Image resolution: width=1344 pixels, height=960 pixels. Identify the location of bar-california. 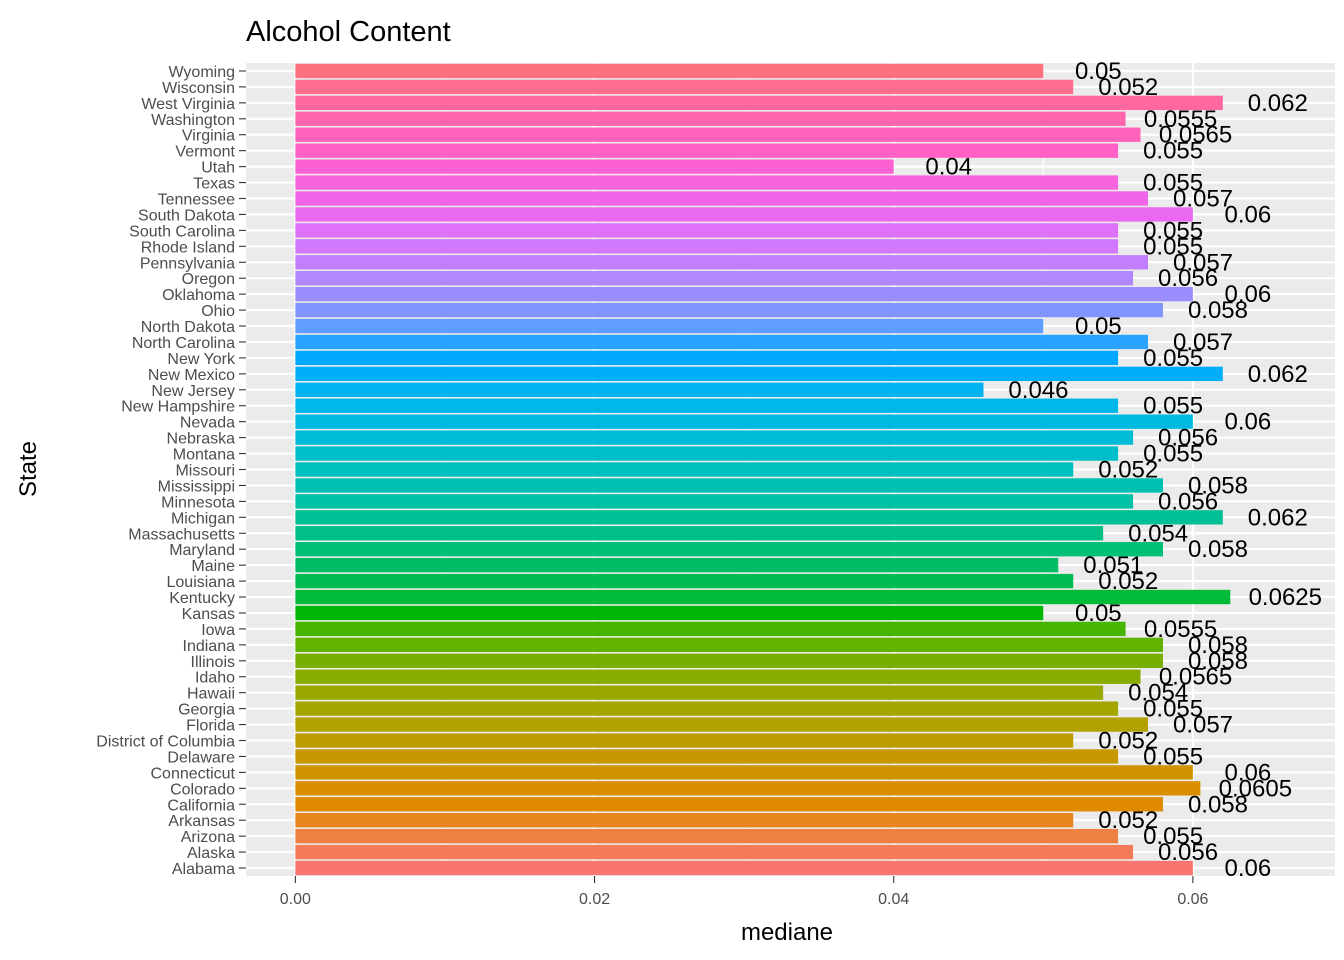
(729, 804).